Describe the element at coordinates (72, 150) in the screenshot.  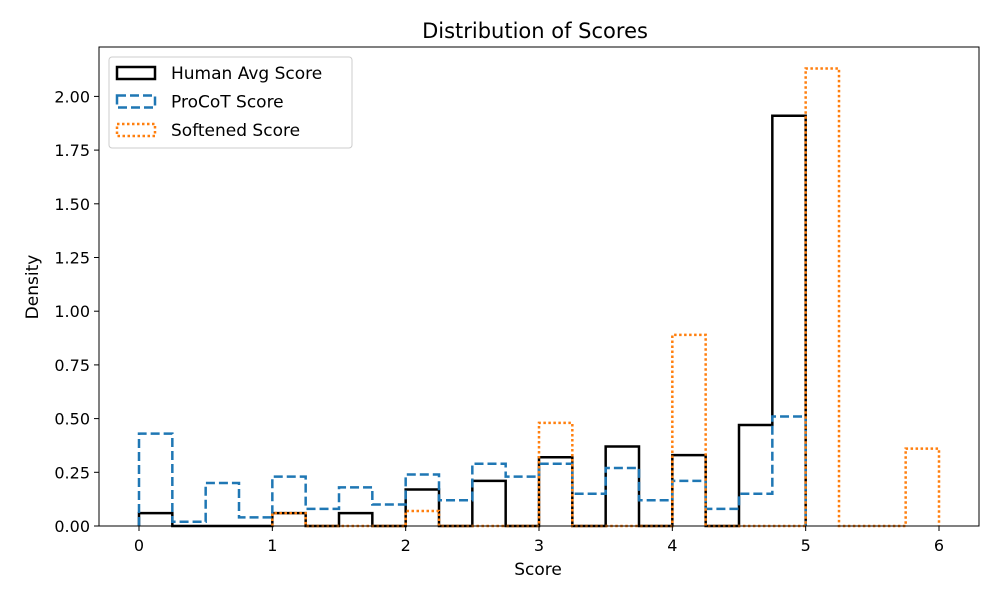
I see `y-tick-label: 1.75` at that location.